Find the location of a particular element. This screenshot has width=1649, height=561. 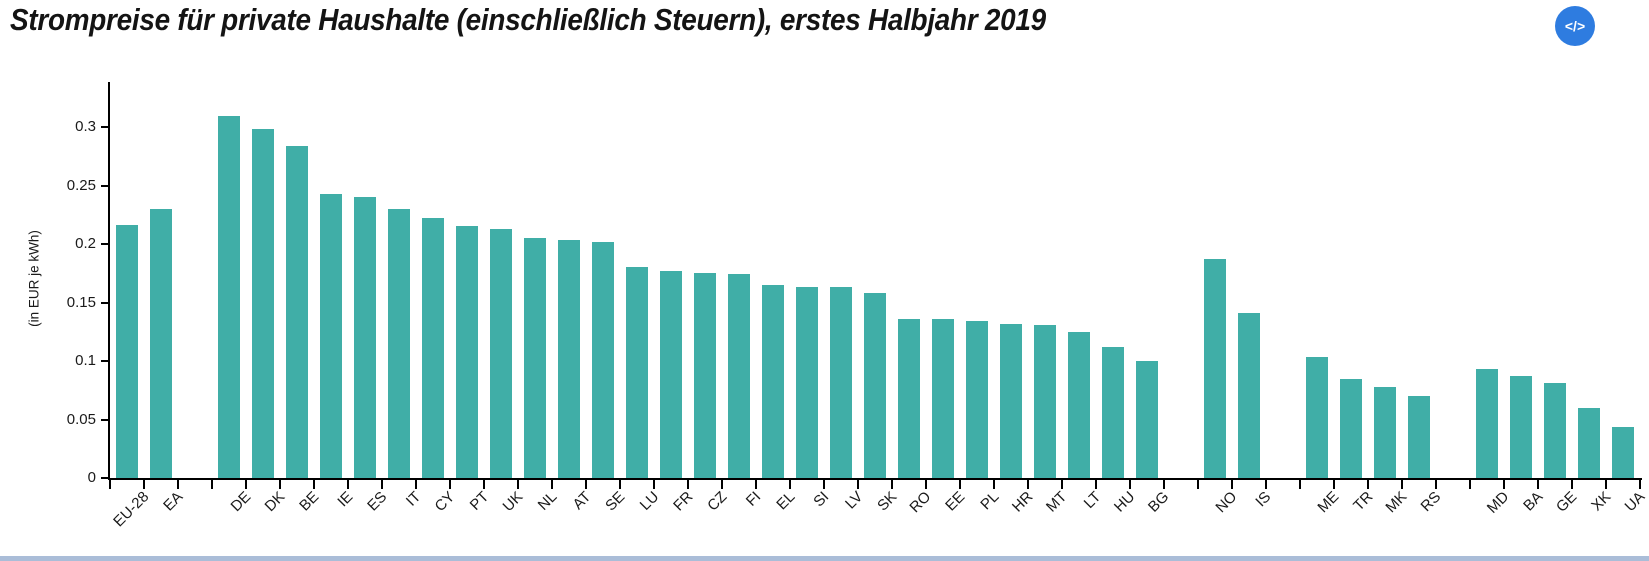

bar-SI is located at coordinates (807, 382).